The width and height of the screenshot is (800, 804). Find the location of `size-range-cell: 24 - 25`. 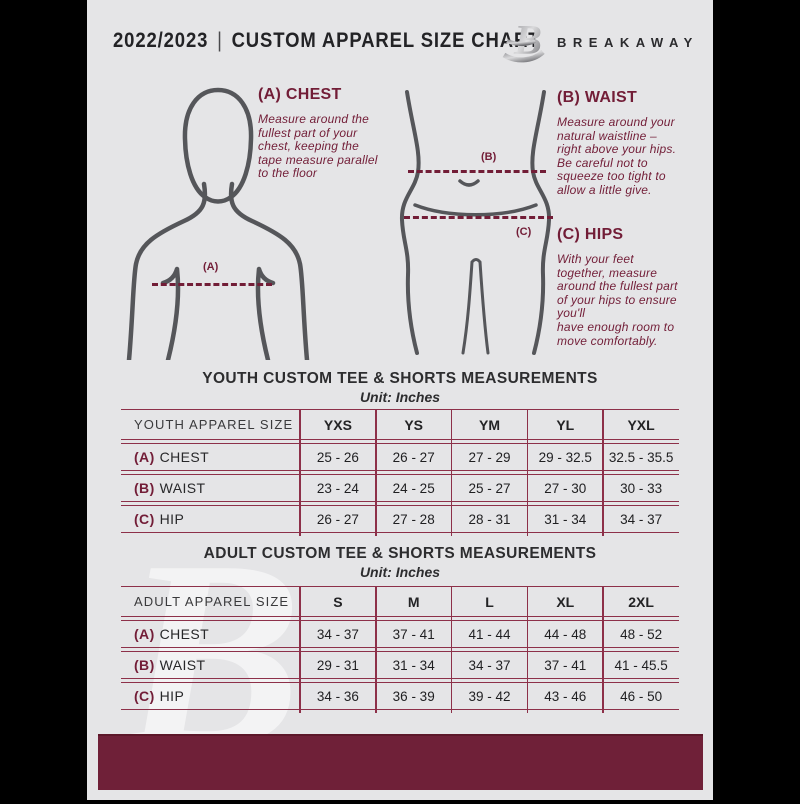

size-range-cell: 24 - 25 is located at coordinates (413, 488).